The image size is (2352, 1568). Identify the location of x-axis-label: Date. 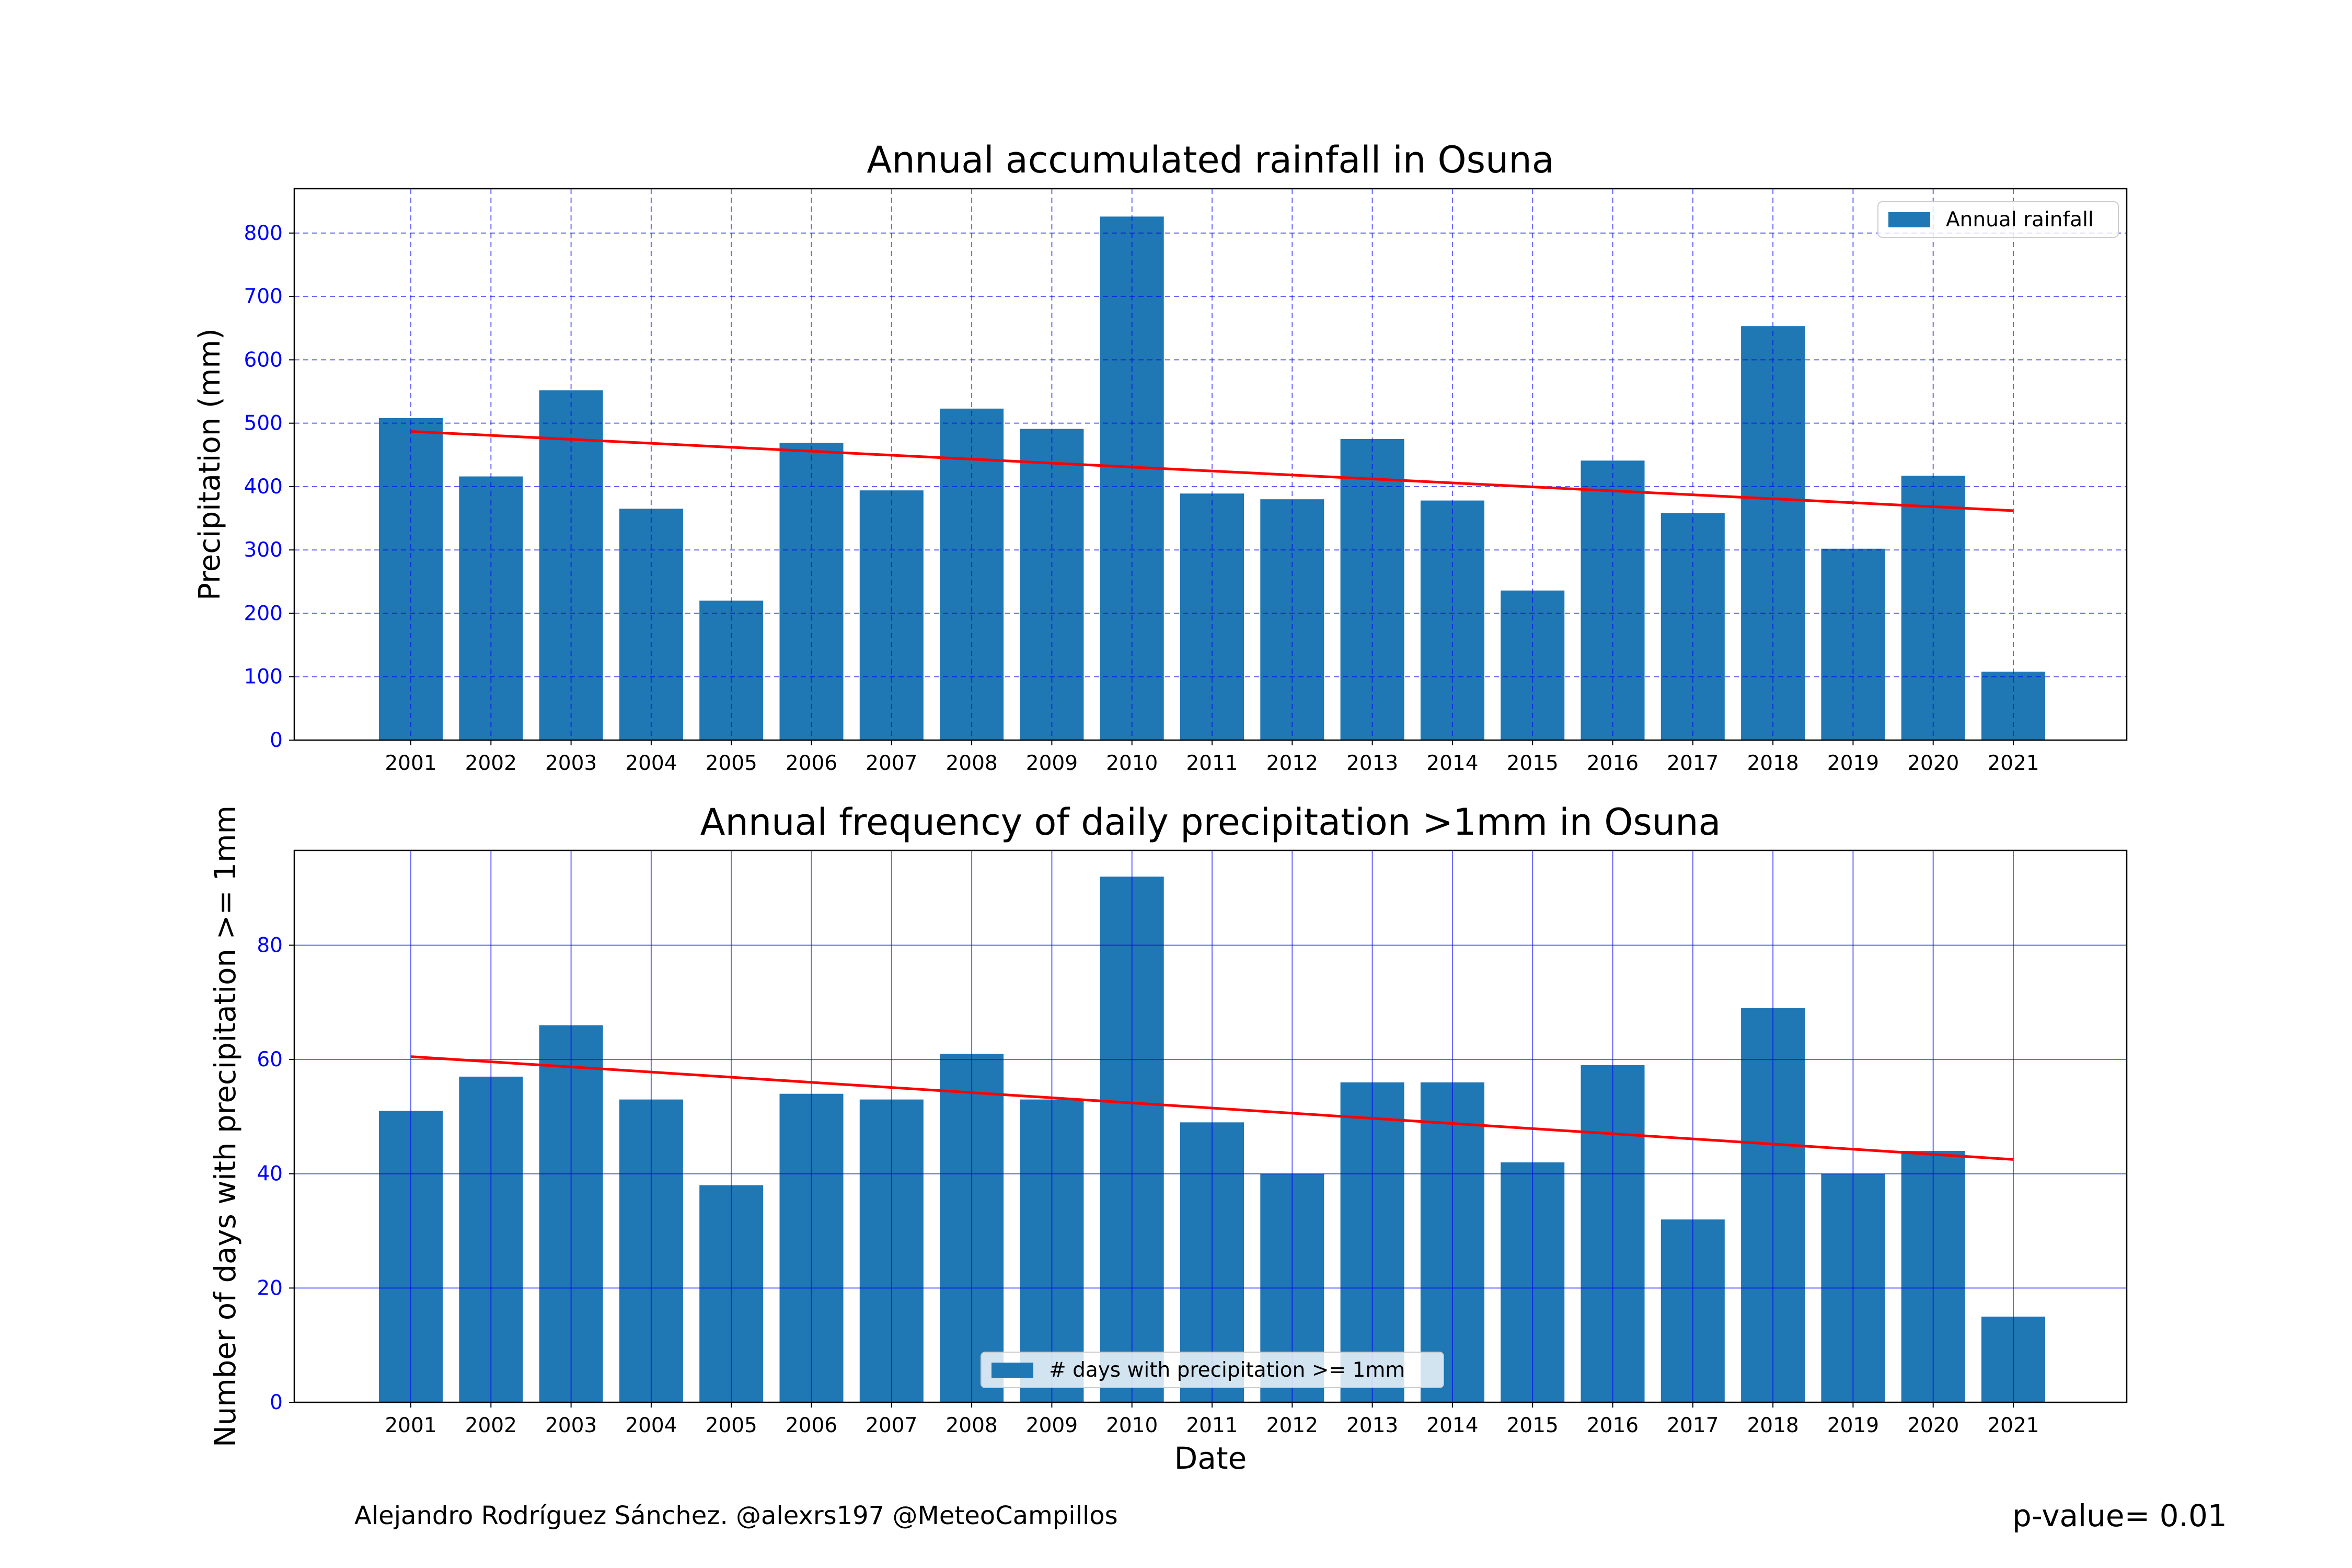
(1210, 1458).